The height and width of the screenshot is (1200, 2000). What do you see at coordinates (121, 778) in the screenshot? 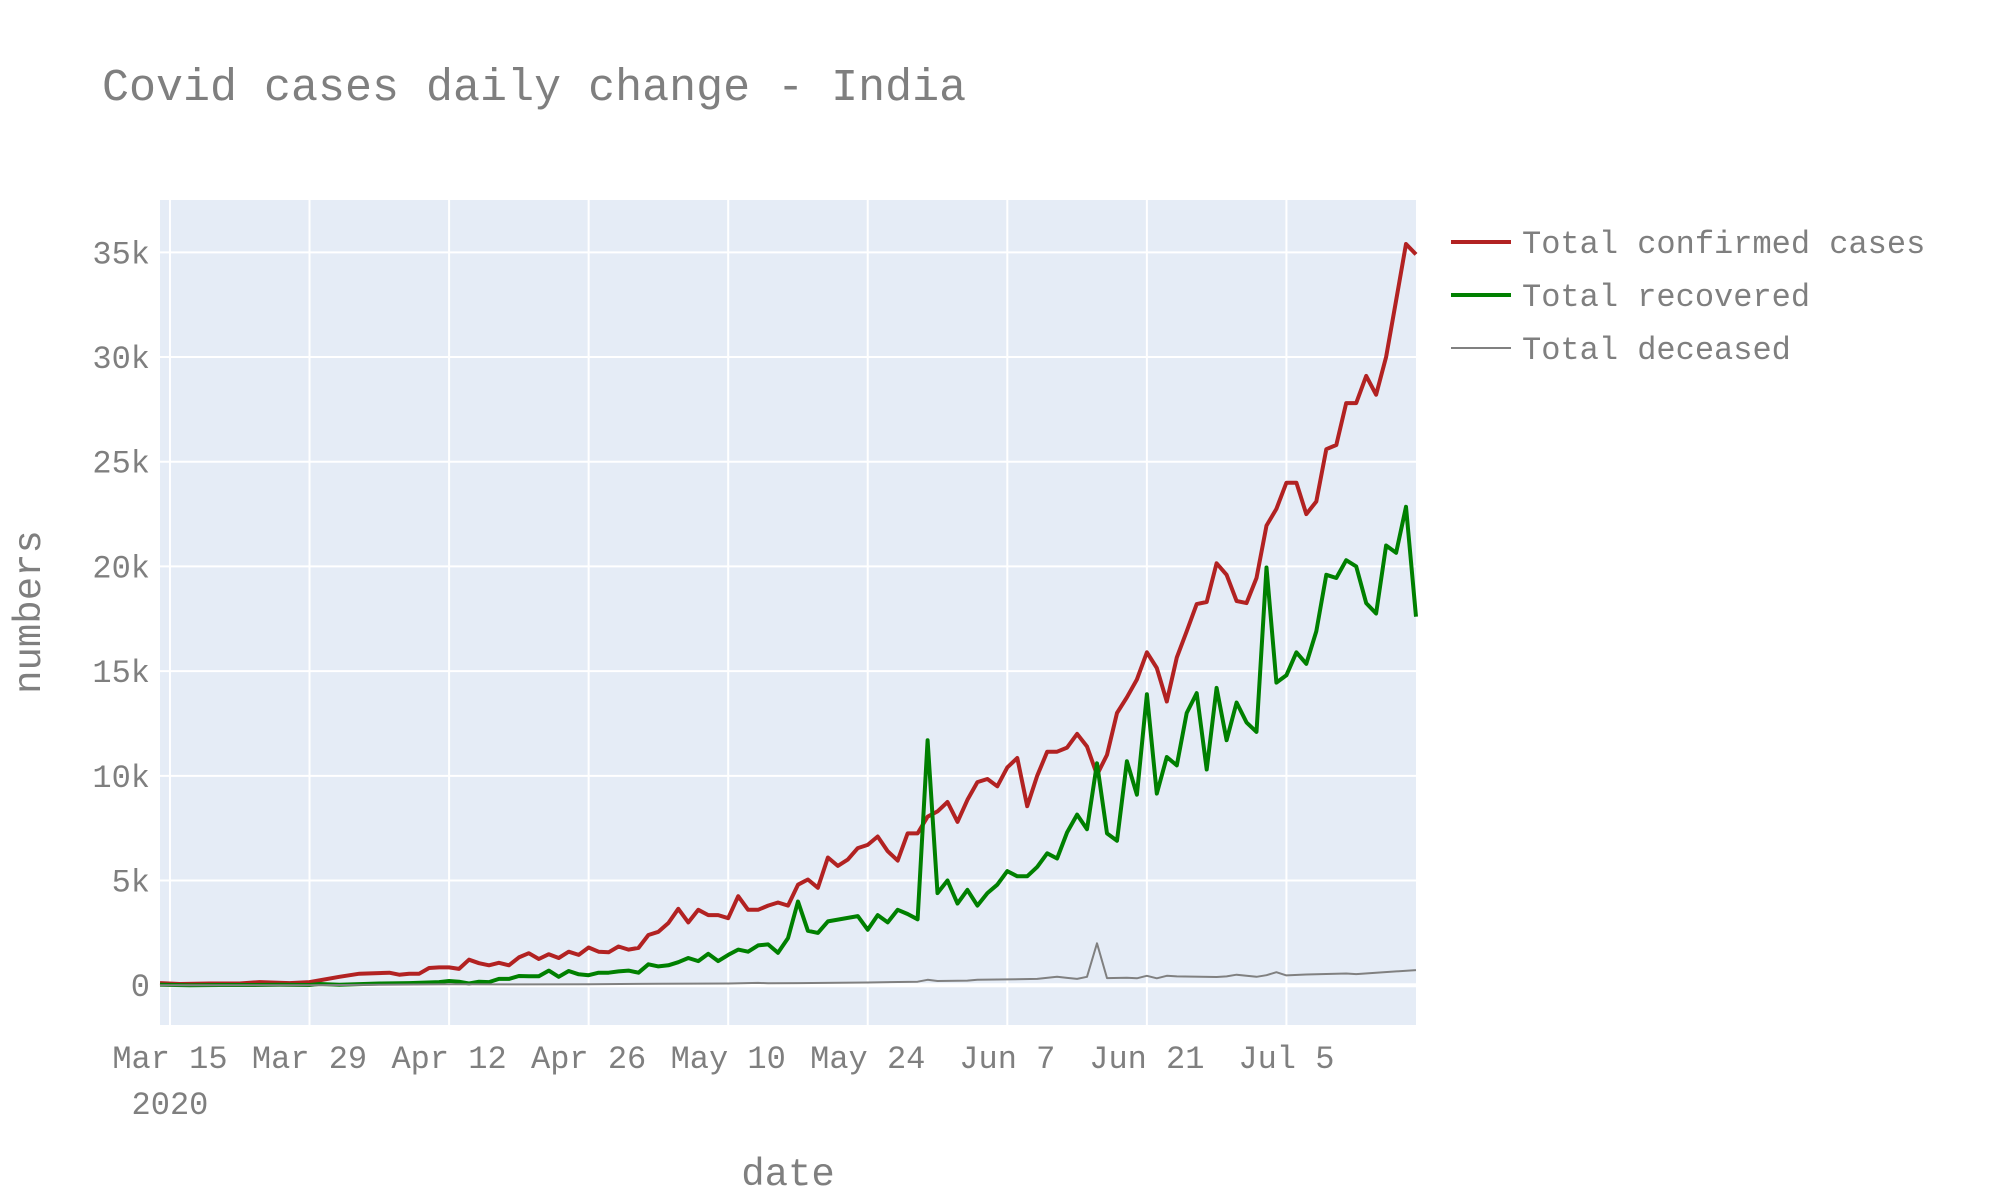
I see `y-tick-label: 10k` at bounding box center [121, 778].